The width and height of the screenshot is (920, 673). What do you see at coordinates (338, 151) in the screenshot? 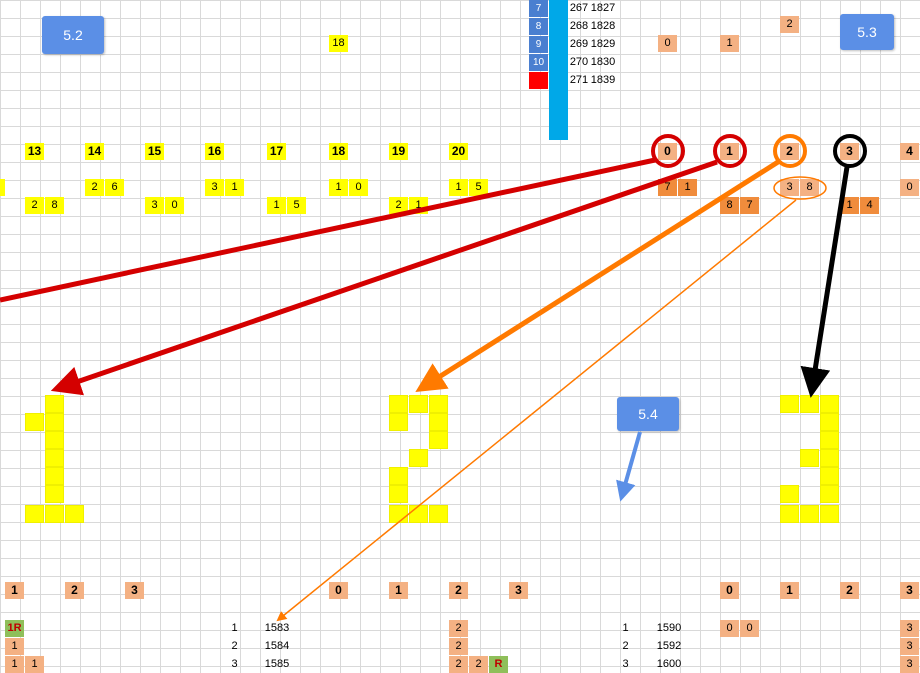
I see `header-number: 18` at bounding box center [338, 151].